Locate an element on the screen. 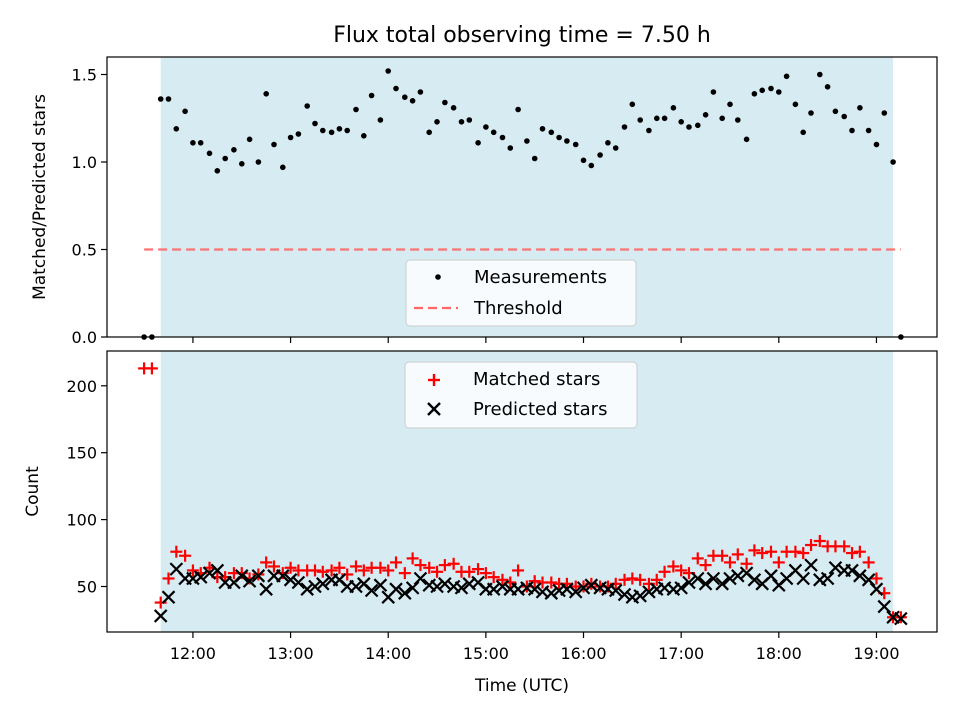 The height and width of the screenshot is (720, 960). y-tick-label: 0.5 is located at coordinates (84, 250).